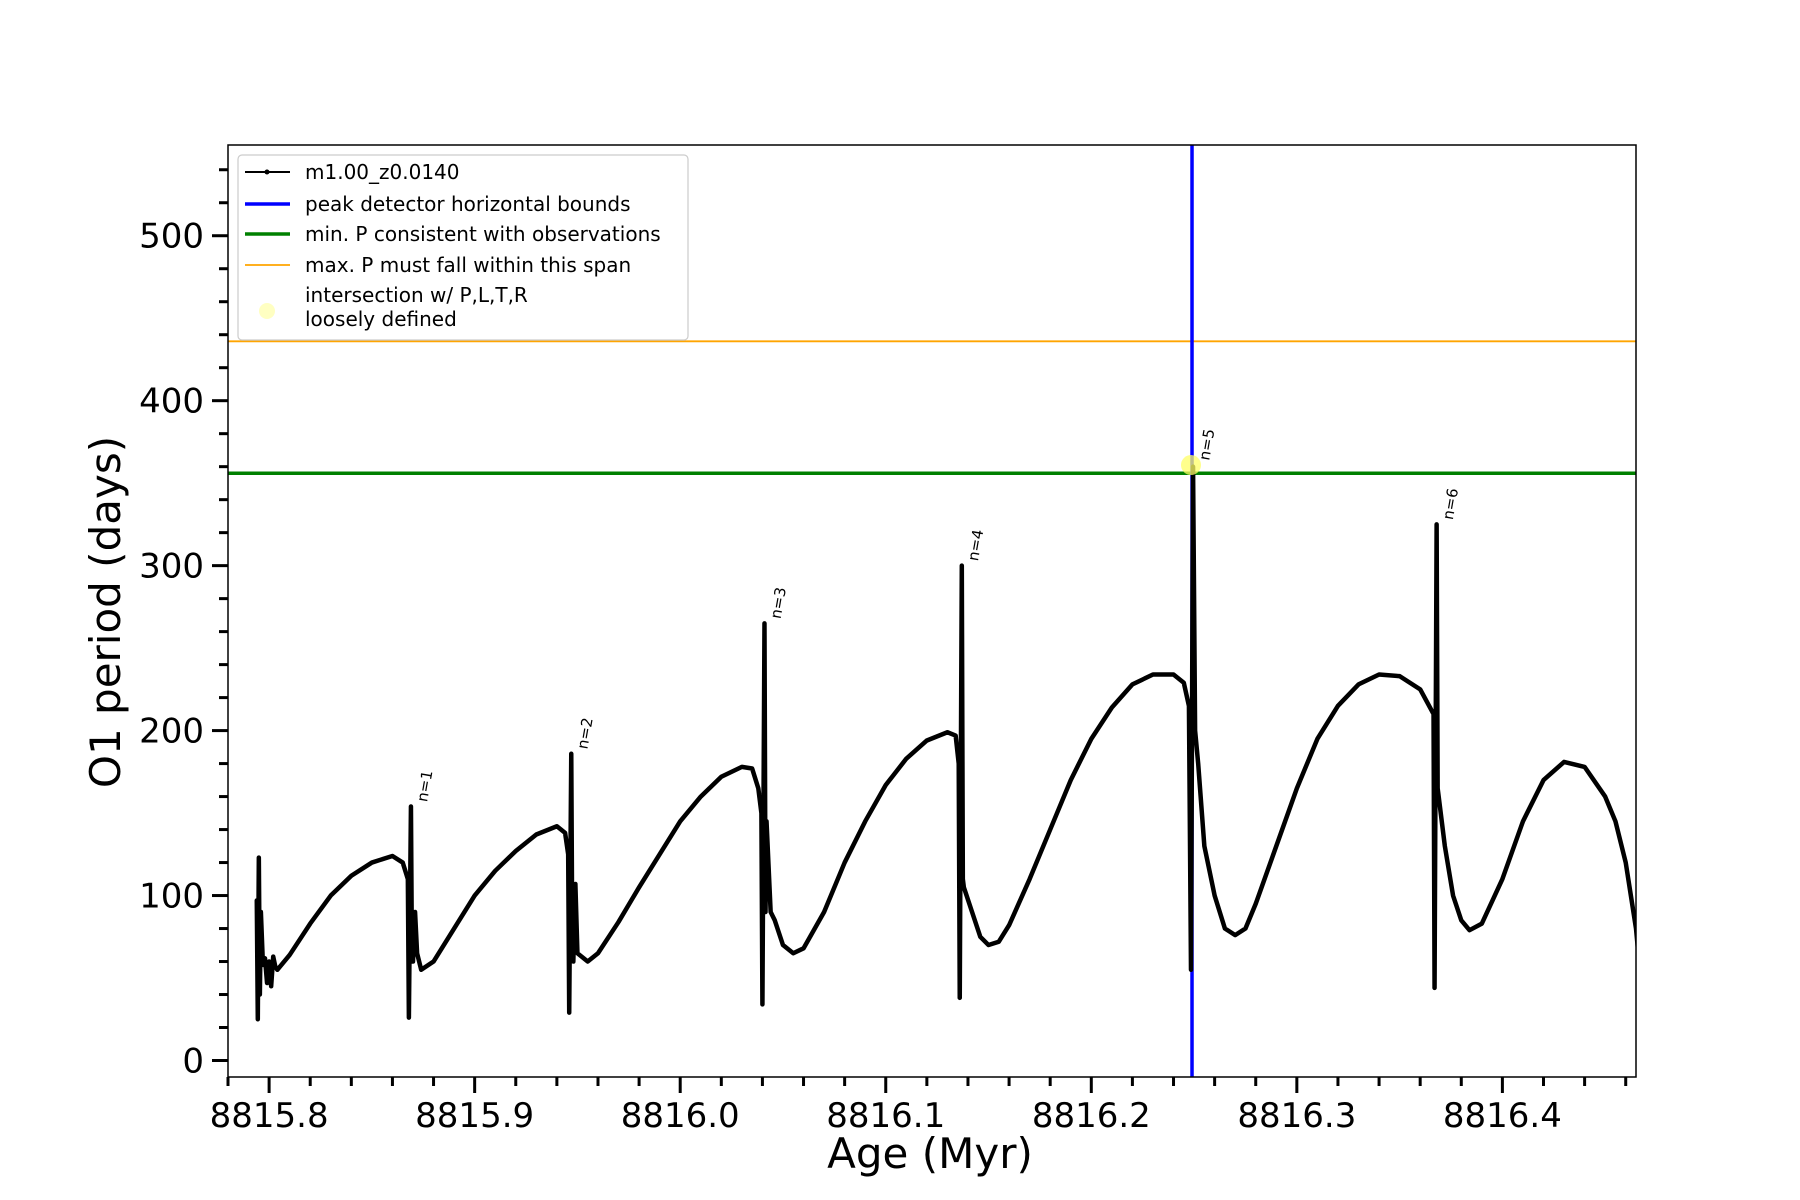  I want to click on x-tick-label: 8816.2, so click(1091, 1116).